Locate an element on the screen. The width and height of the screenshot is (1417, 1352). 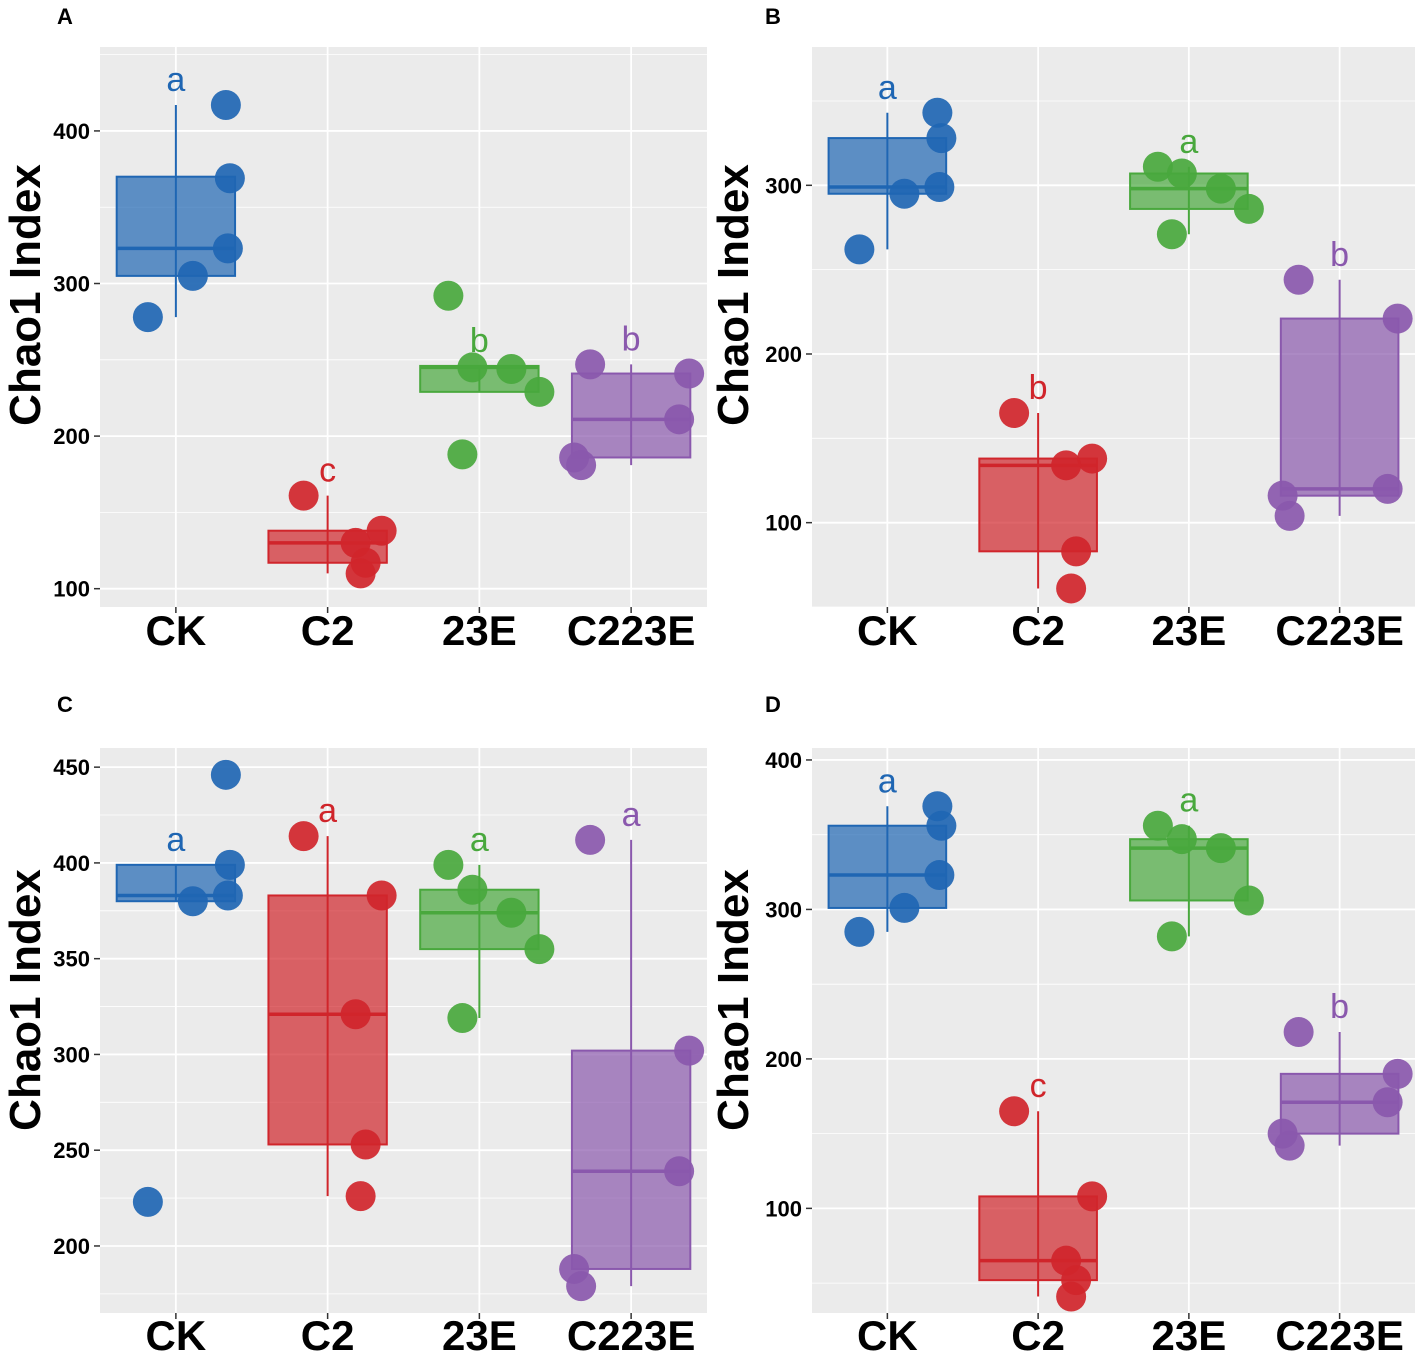
significance-letter: c is located at coordinates (1038, 1086).